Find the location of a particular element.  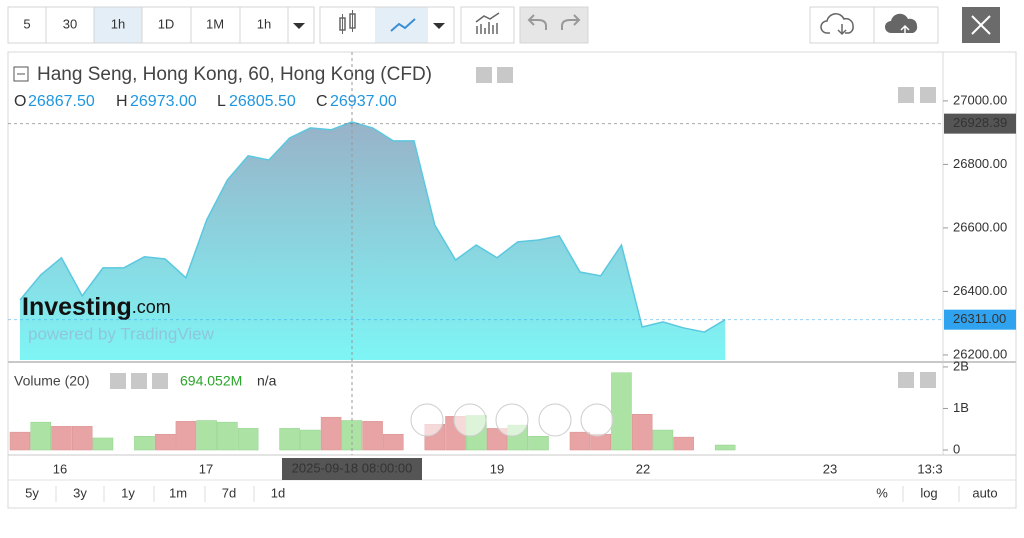

x-tick-label: 19 is located at coordinates (497, 468).